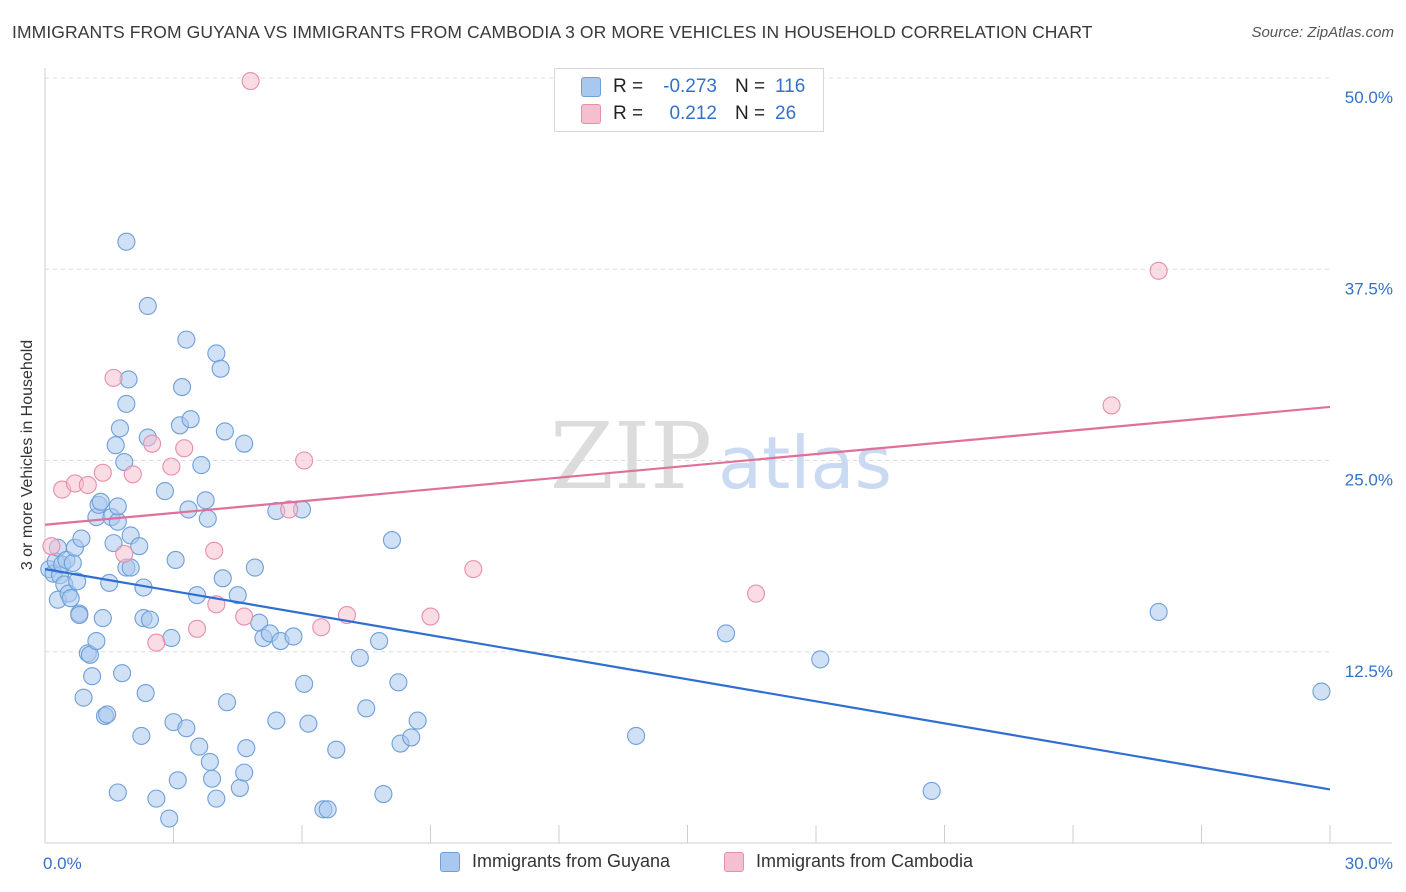 This screenshot has height=892, width=1406. I want to click on watermark-zip: ZIP, so click(631, 456).